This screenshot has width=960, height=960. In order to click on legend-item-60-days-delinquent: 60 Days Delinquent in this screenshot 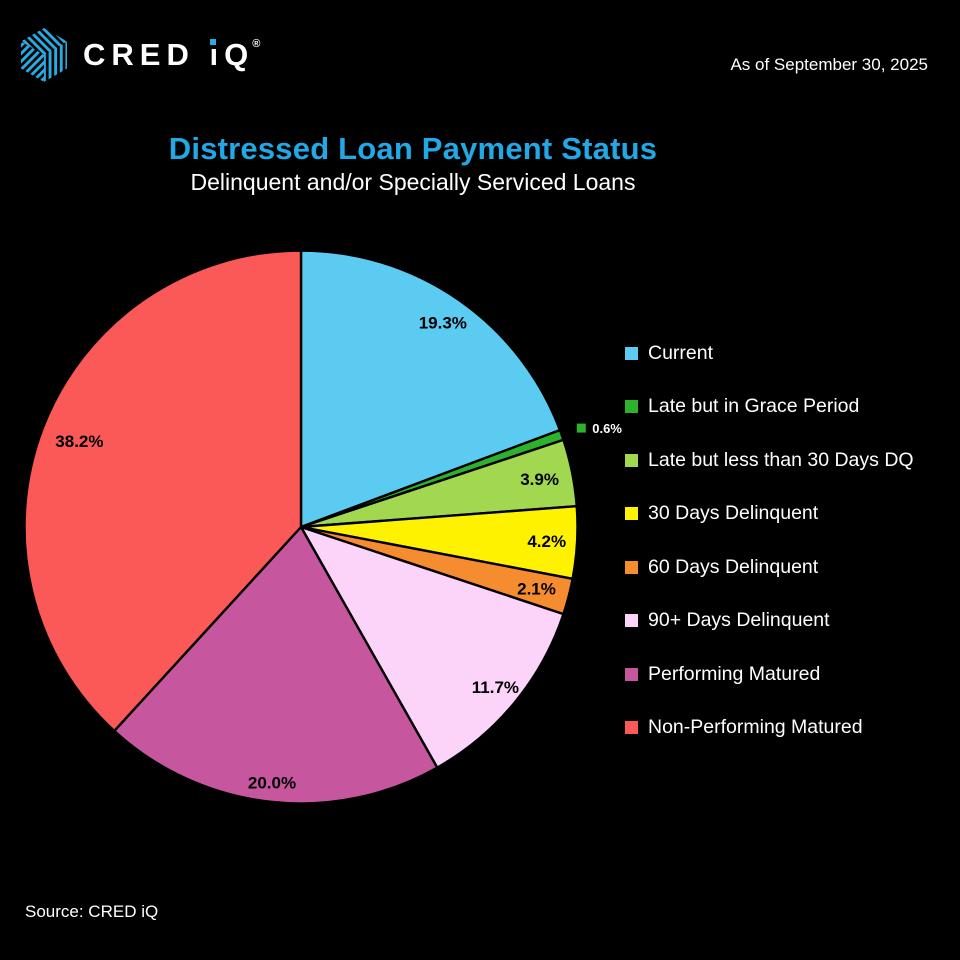, I will do `click(769, 567)`.